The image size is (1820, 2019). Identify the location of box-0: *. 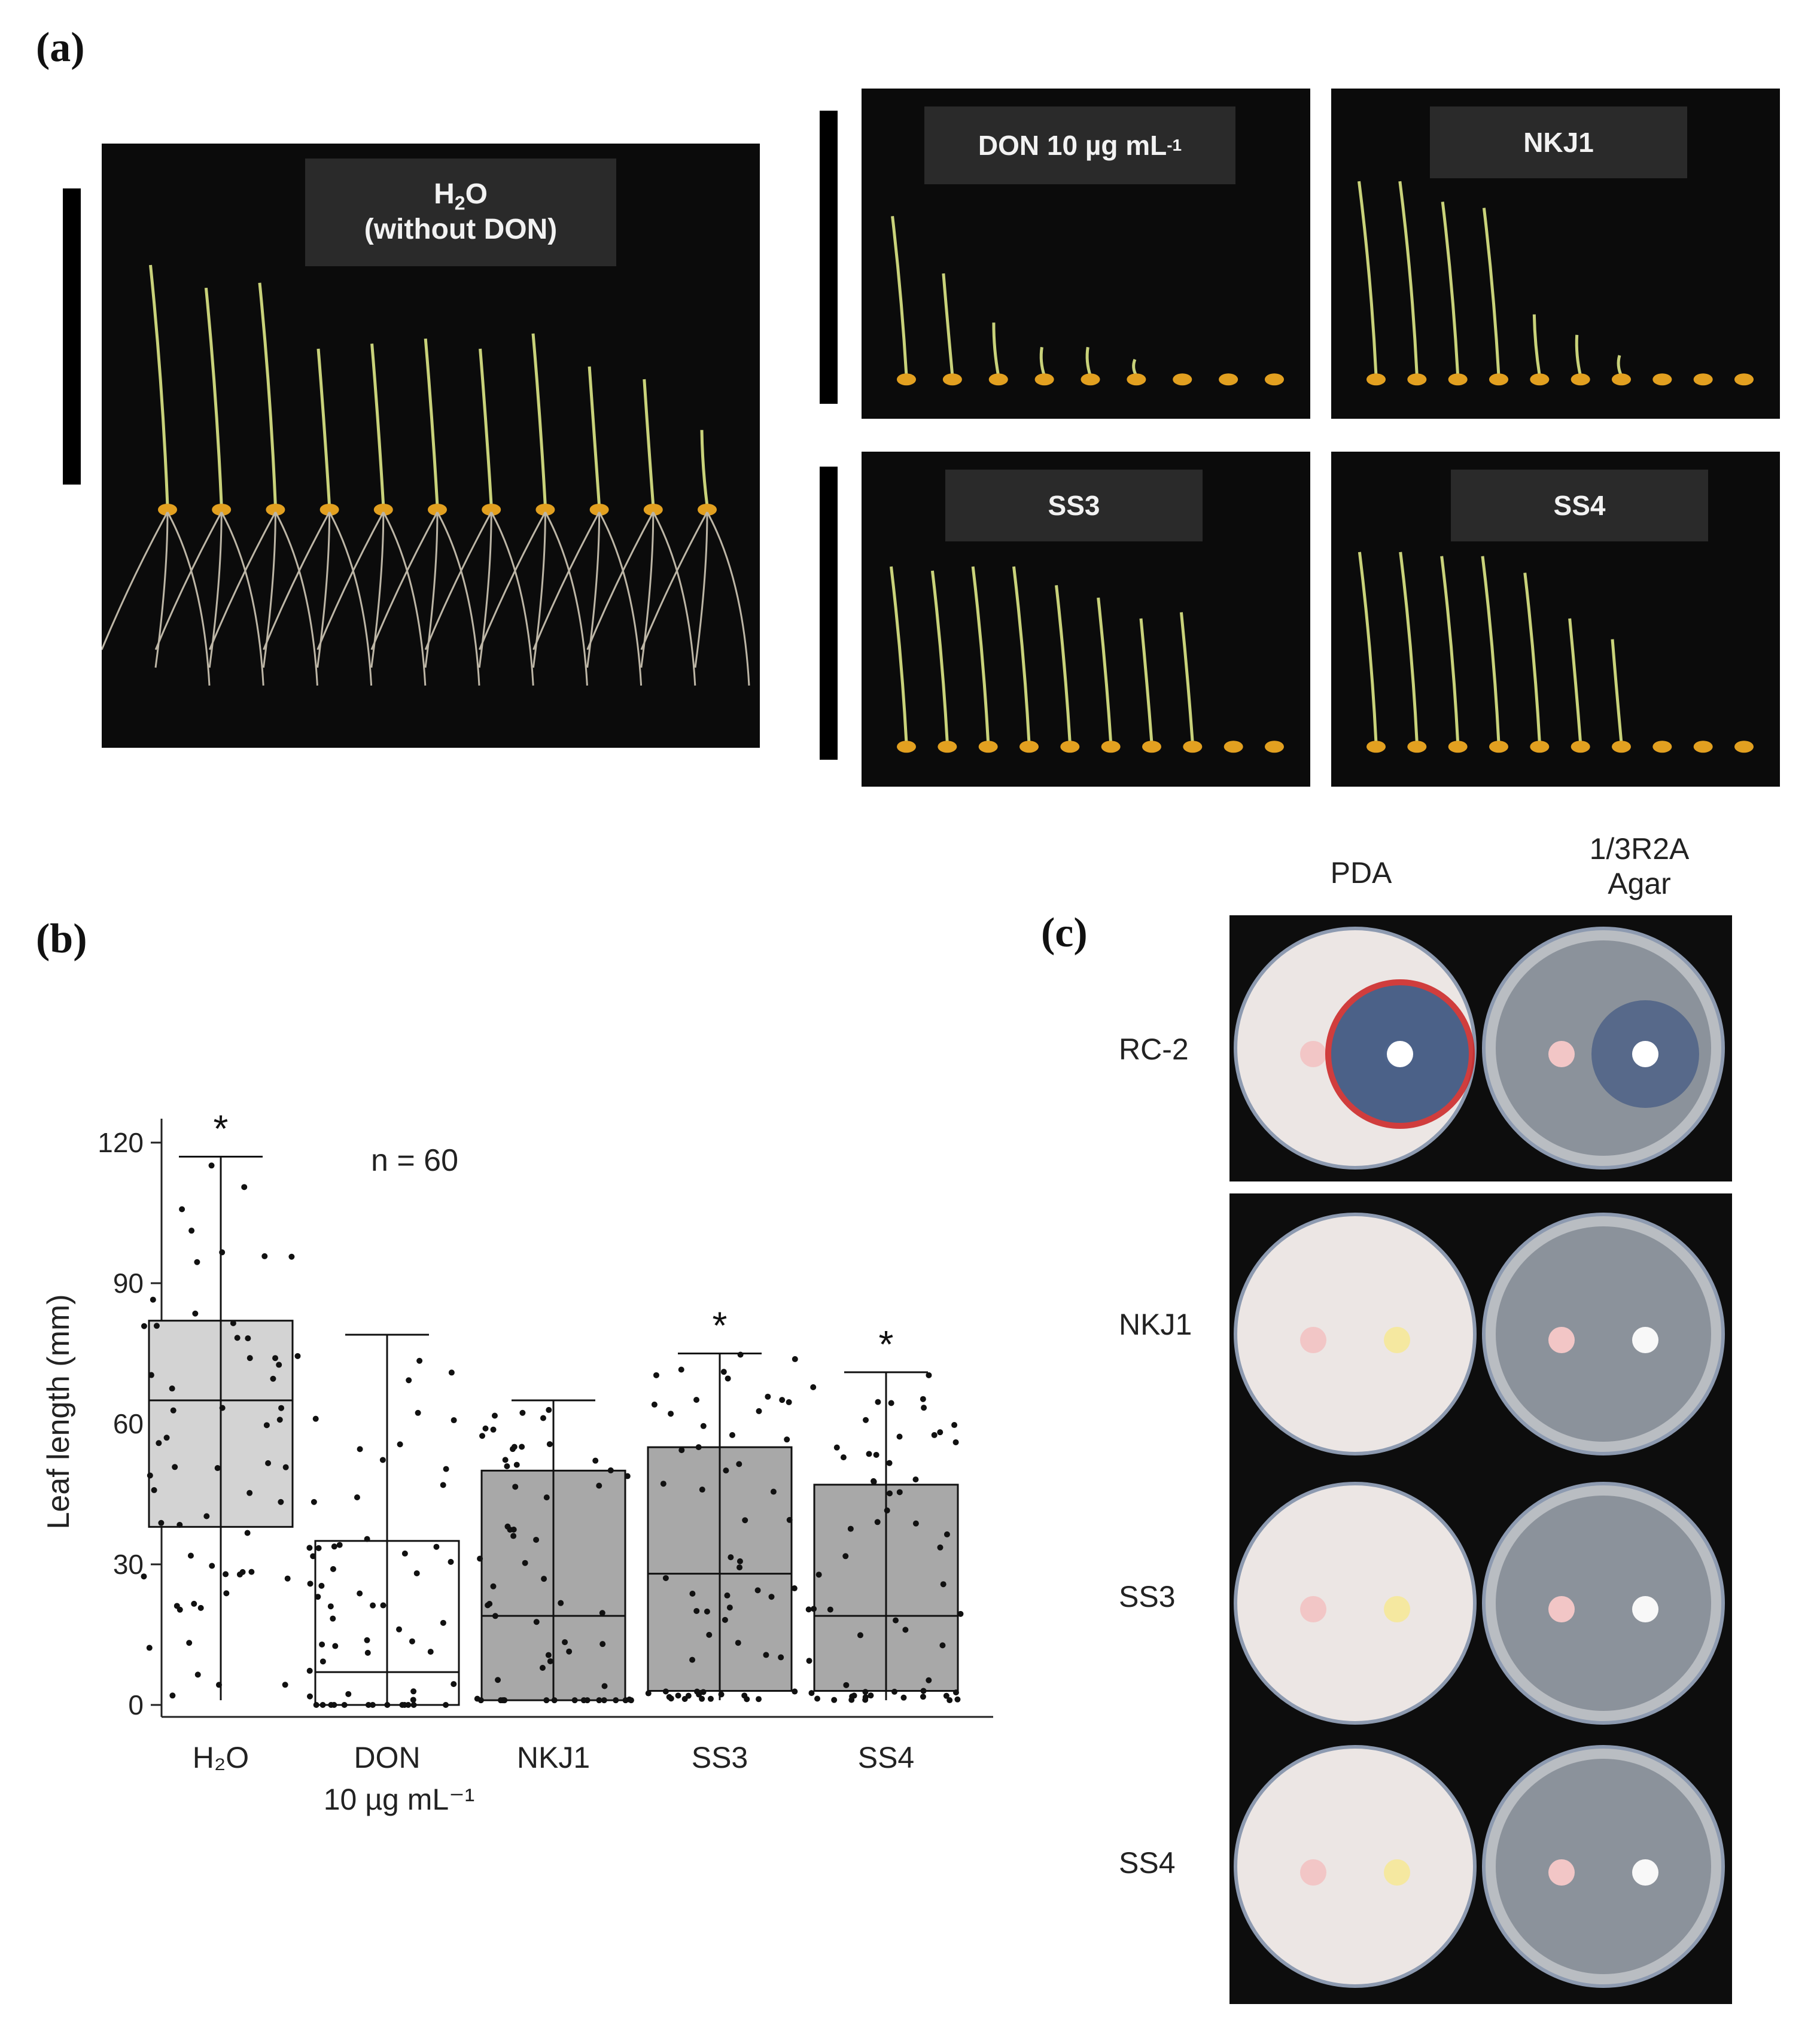
(221, 1404).